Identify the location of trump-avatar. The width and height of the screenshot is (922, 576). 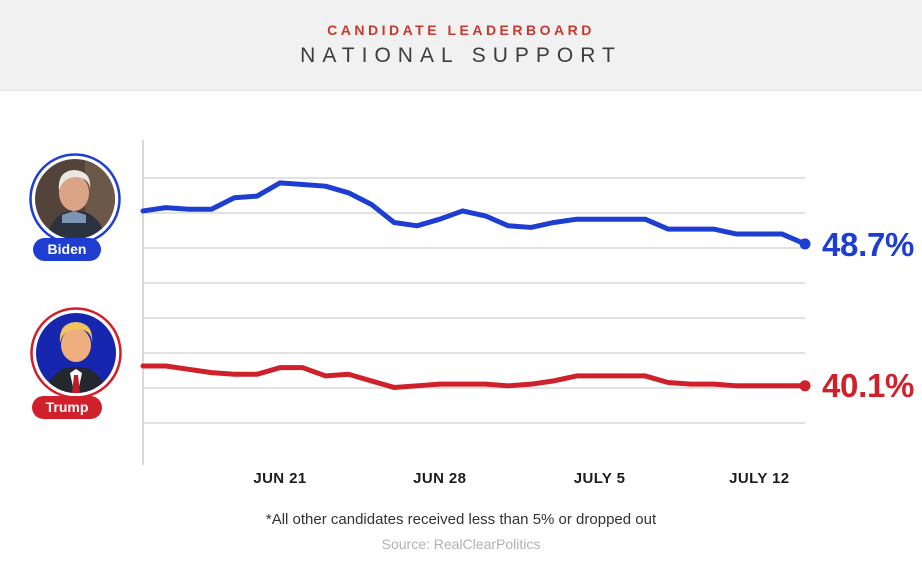
(76, 353).